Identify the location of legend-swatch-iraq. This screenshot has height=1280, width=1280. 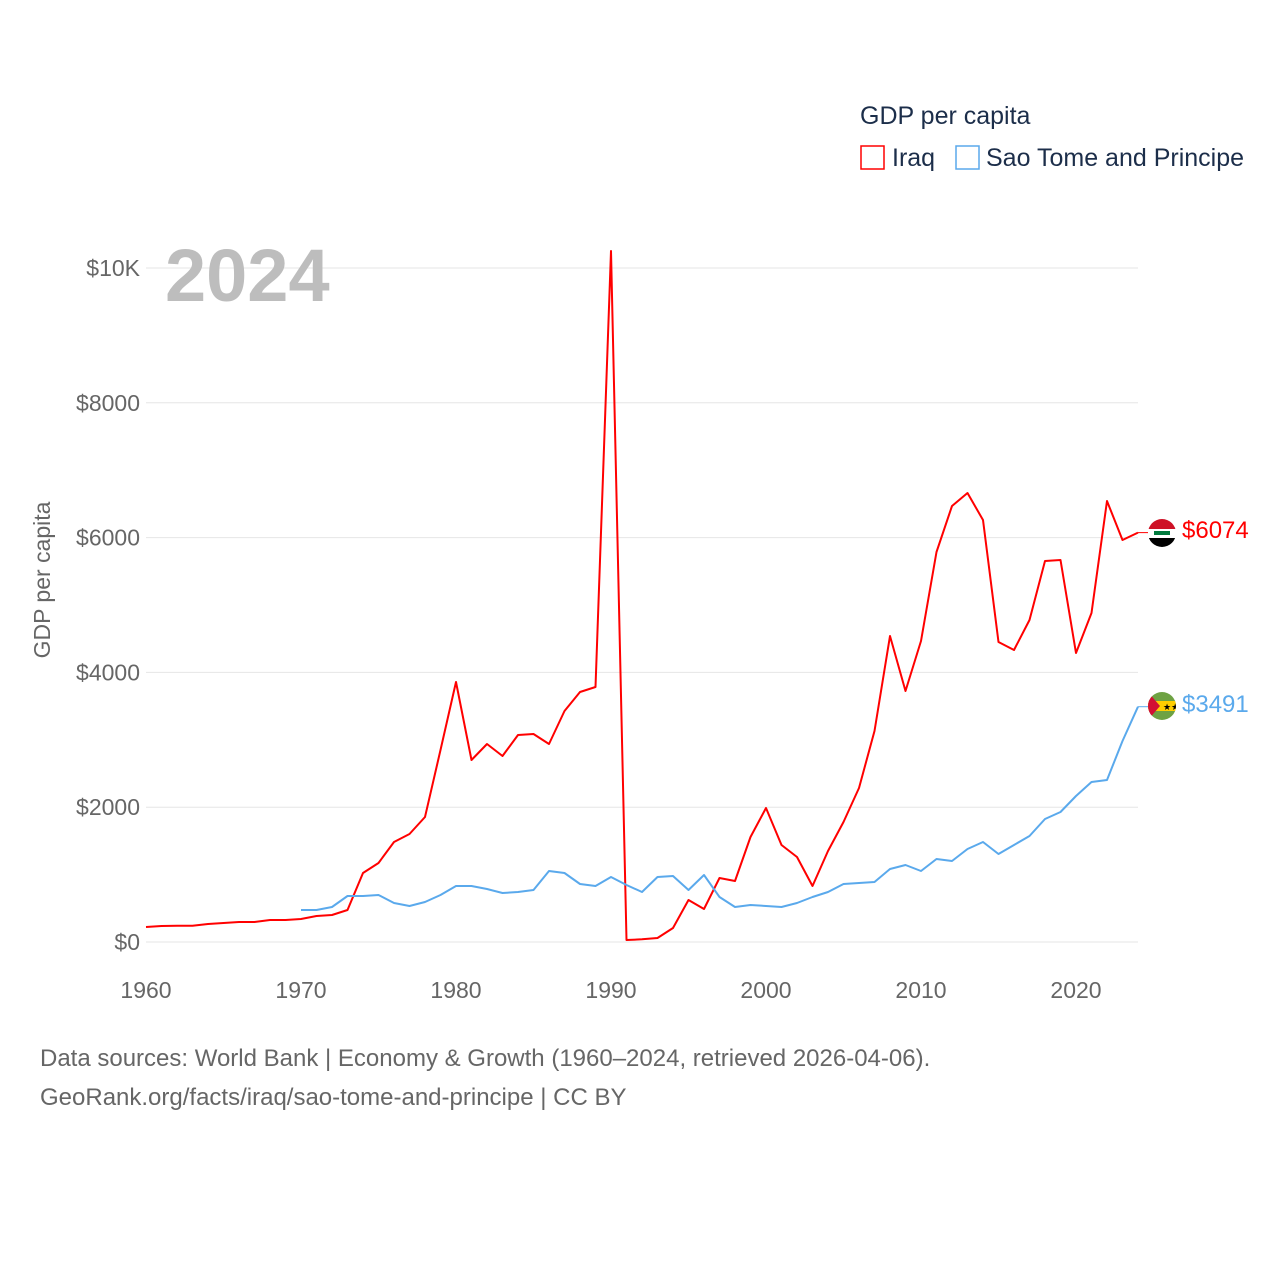
(872, 157).